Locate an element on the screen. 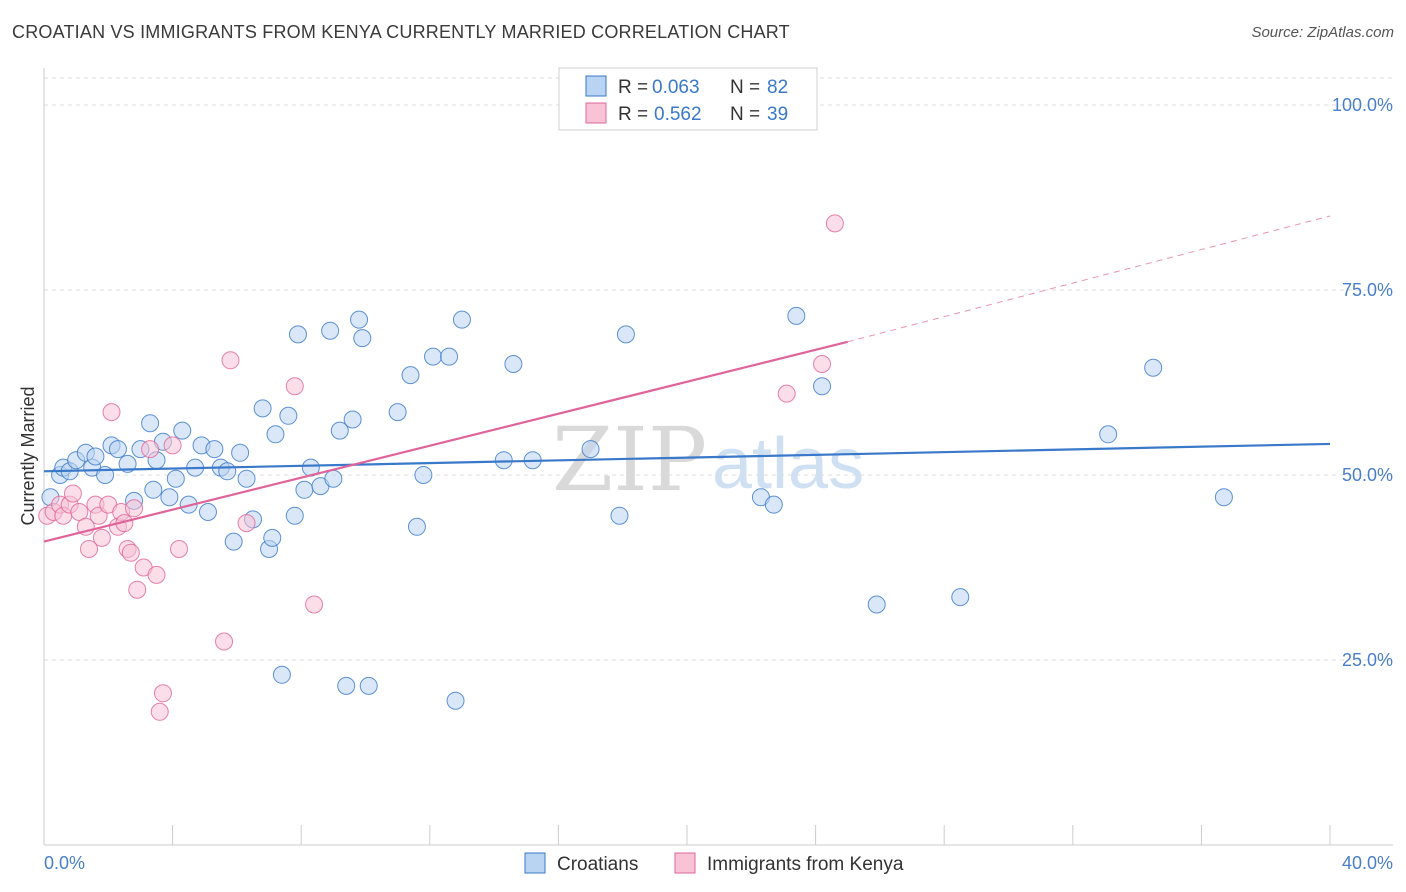 This screenshot has width=1406, height=892. x-tick-label-min: 0.0% is located at coordinates (64, 863).